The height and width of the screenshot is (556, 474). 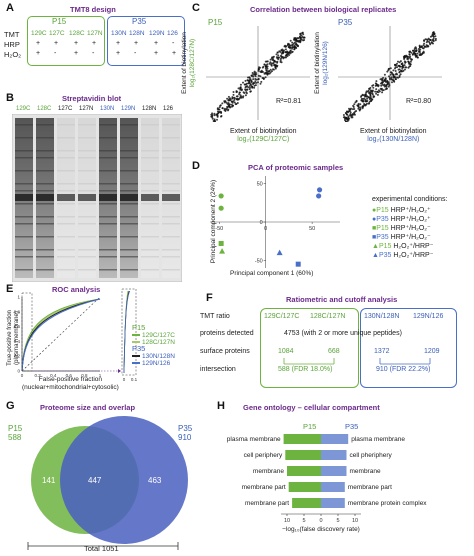 What do you see at coordinates (215, 316) in the screenshot?
I see `f-row-tmt-ratio: TMT ratio` at bounding box center [215, 316].